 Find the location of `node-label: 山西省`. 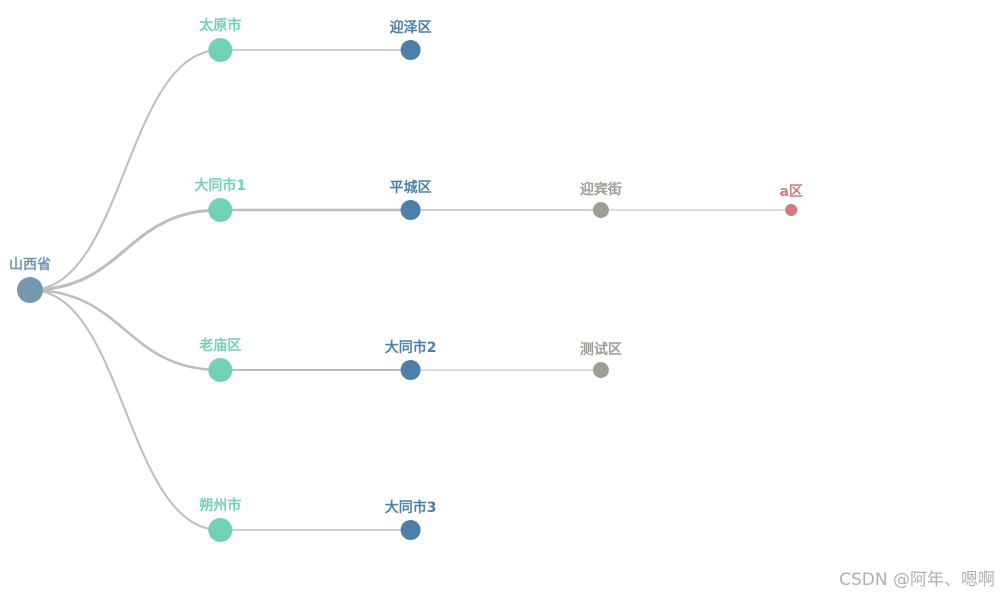

node-label: 山西省 is located at coordinates (30, 264).